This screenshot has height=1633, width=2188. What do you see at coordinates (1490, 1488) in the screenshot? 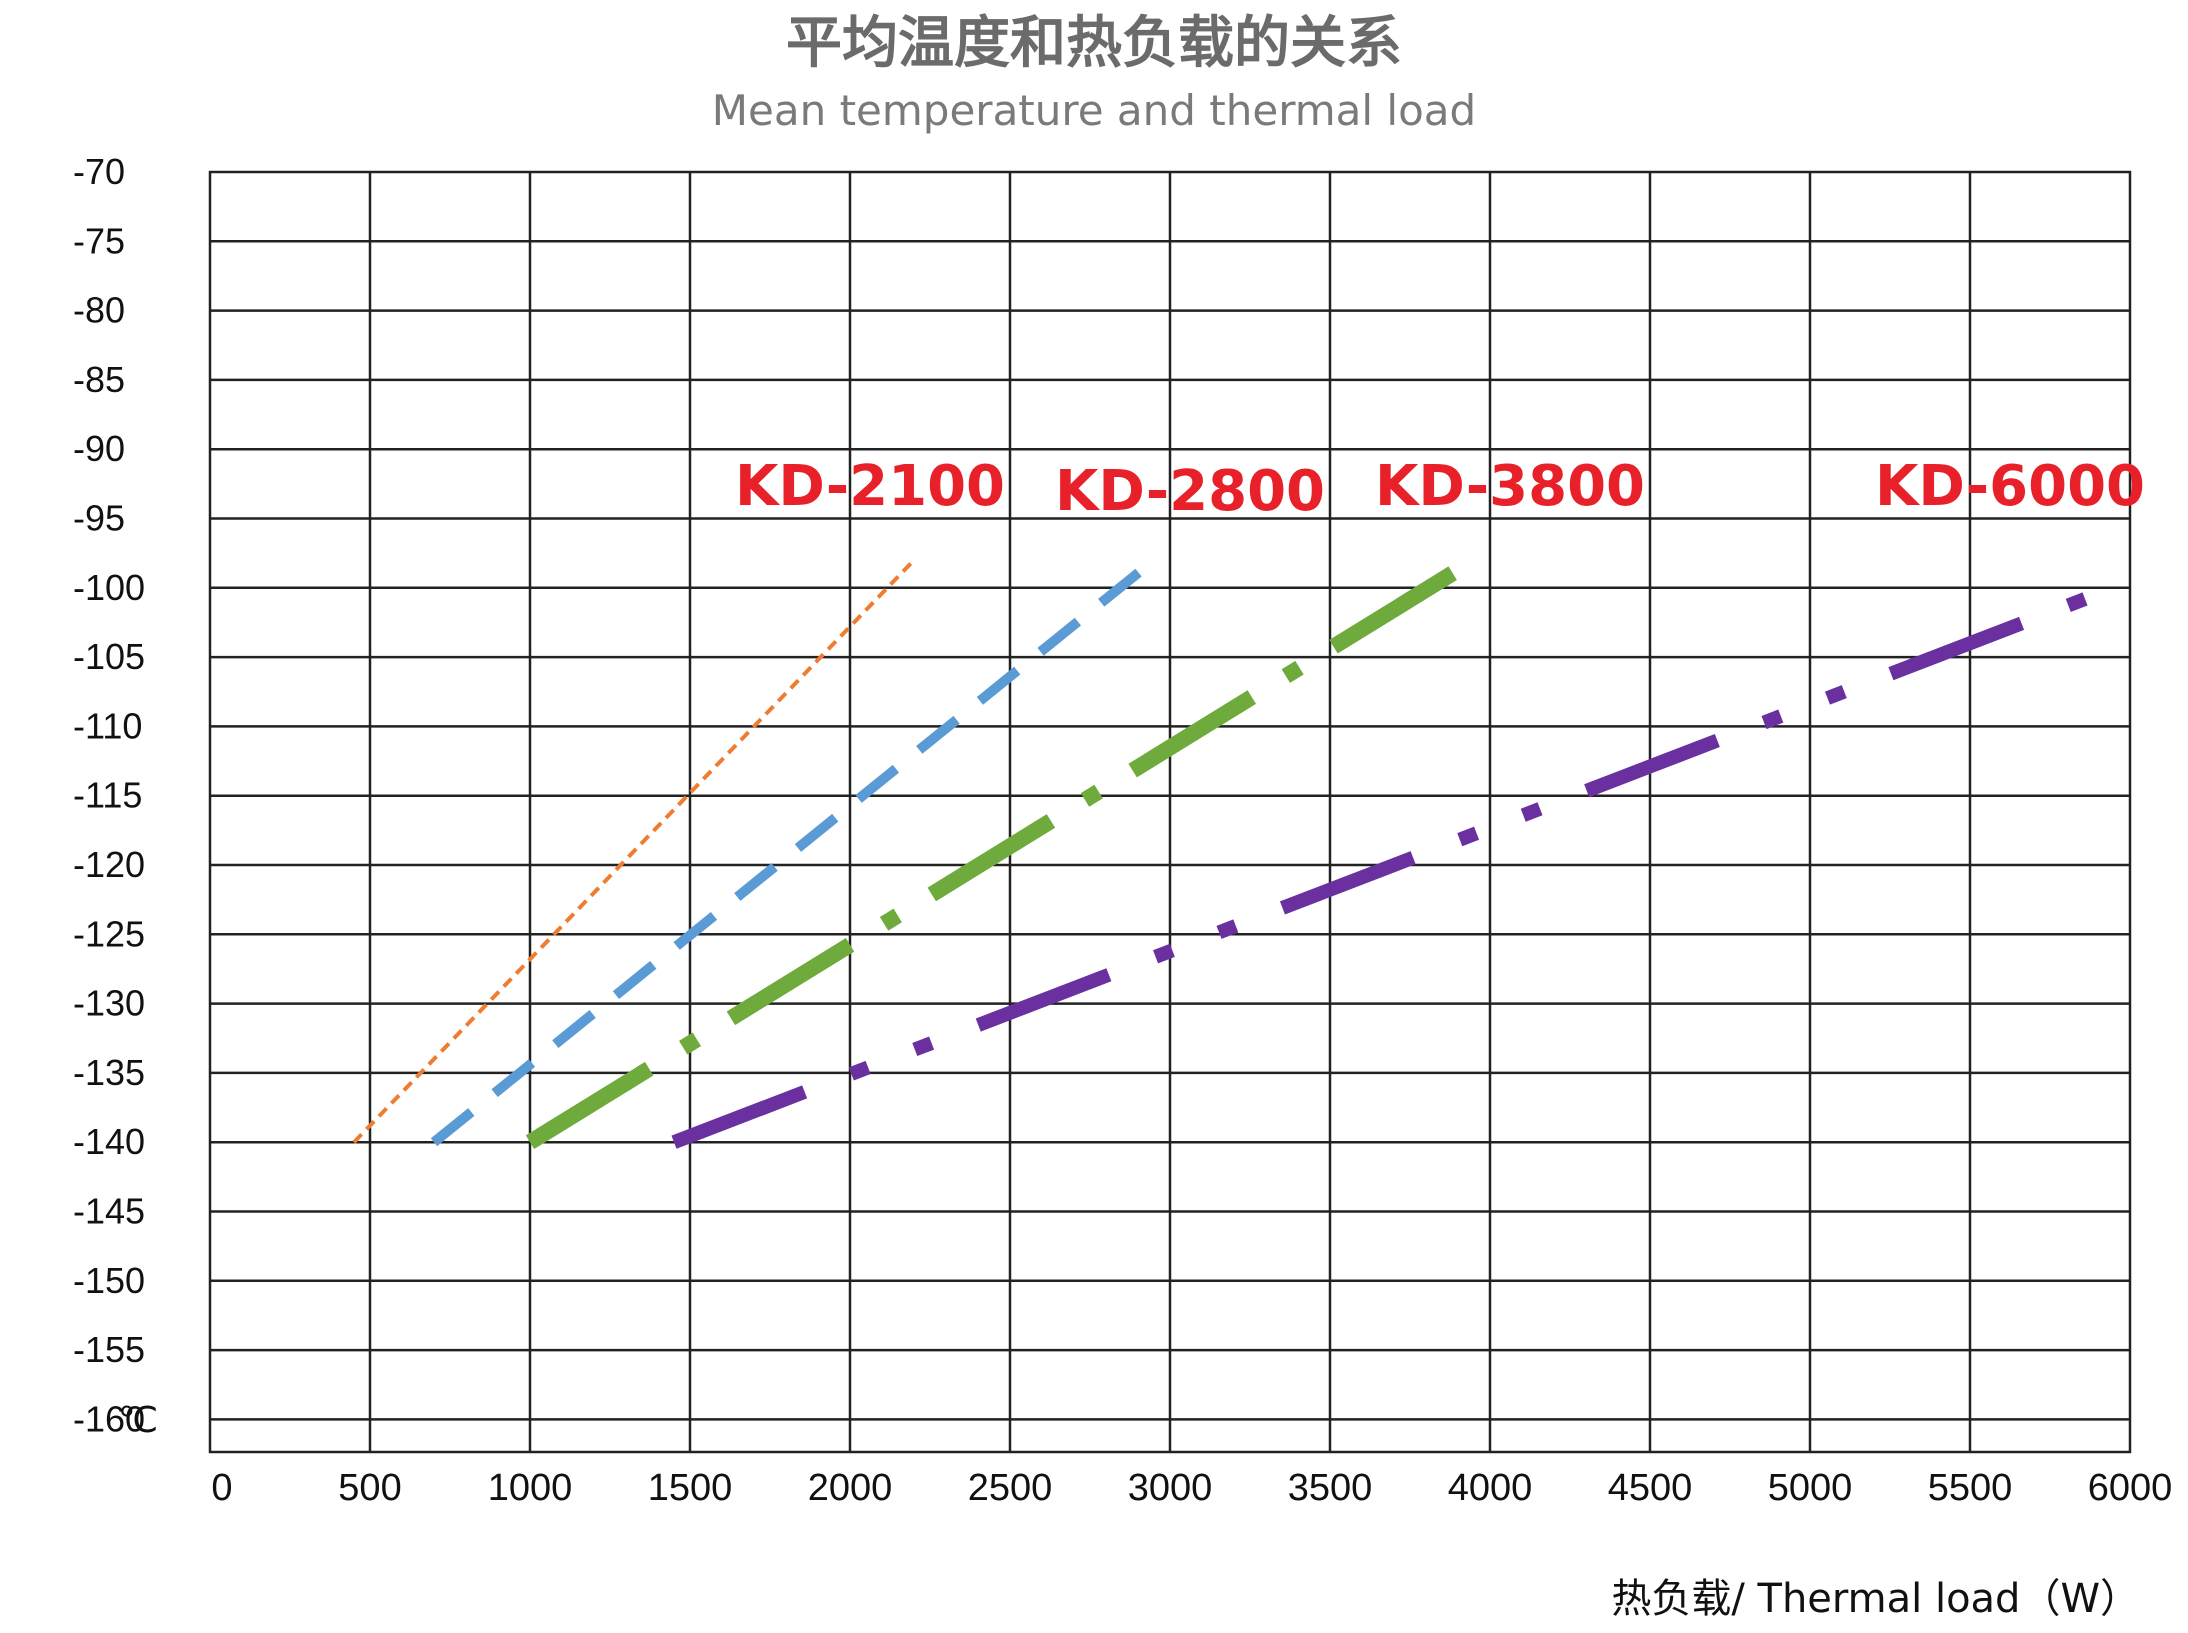
I see `x-tick-label: 4000` at bounding box center [1490, 1488].